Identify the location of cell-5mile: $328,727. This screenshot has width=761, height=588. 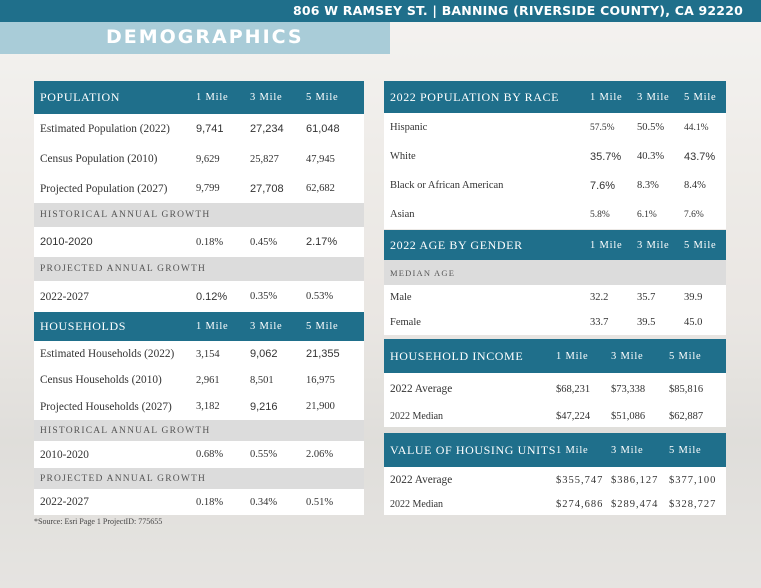
(693, 504).